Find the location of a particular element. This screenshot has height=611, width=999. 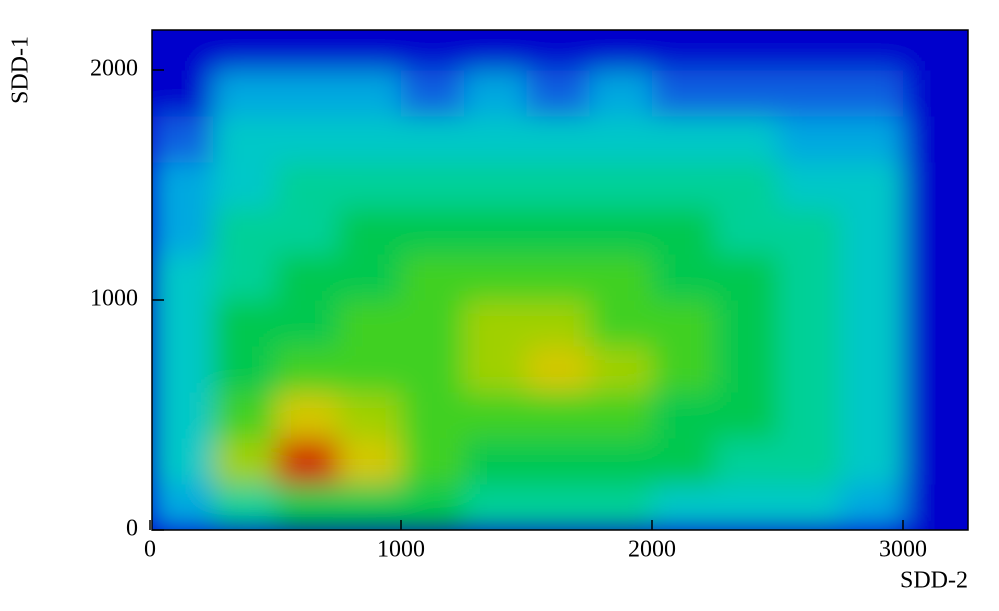

y-tick-label: 2000 is located at coordinates (114, 69).